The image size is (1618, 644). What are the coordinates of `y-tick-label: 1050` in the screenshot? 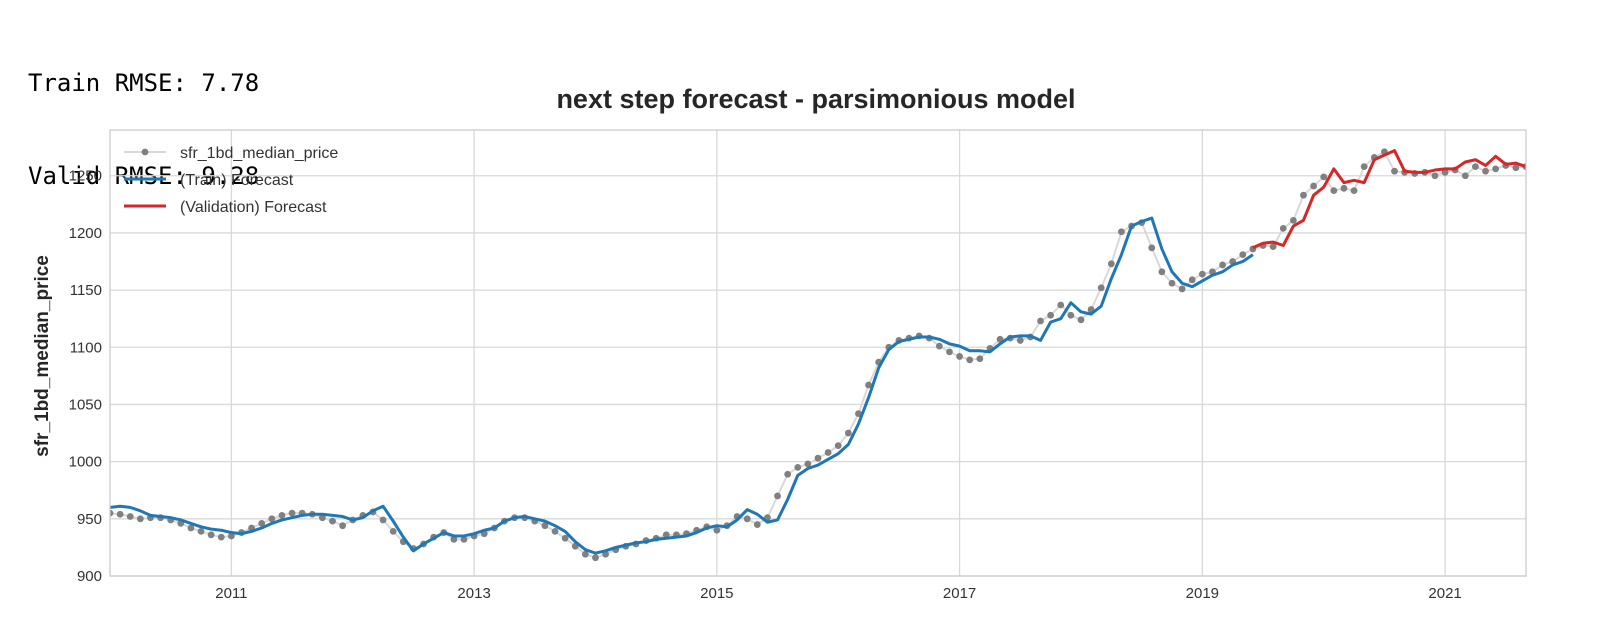 It's located at (85, 404).